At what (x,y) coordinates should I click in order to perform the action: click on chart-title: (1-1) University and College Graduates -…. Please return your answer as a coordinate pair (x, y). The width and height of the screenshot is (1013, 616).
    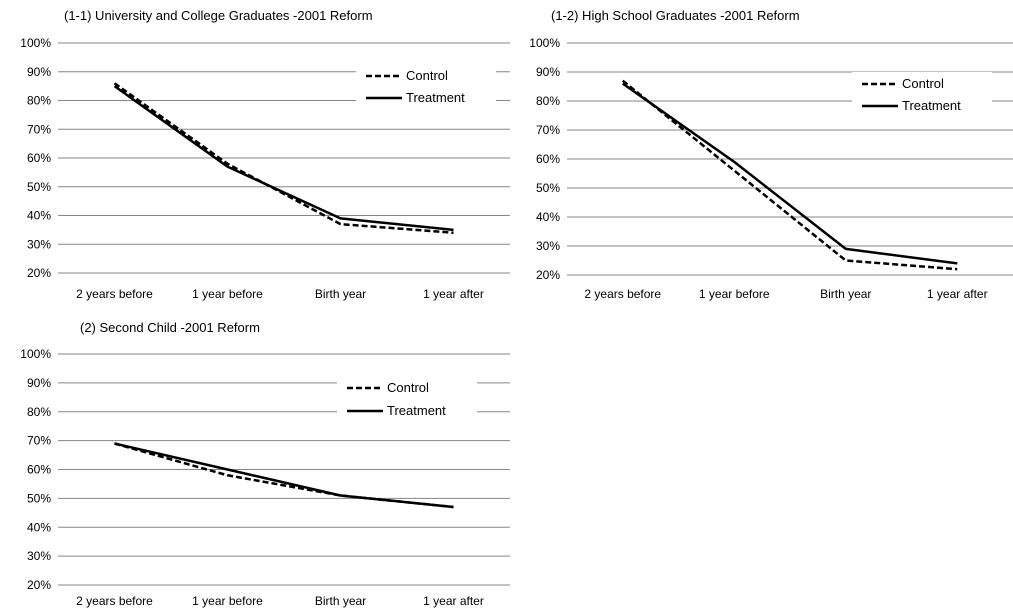
    Looking at the image, I should click on (218, 15).